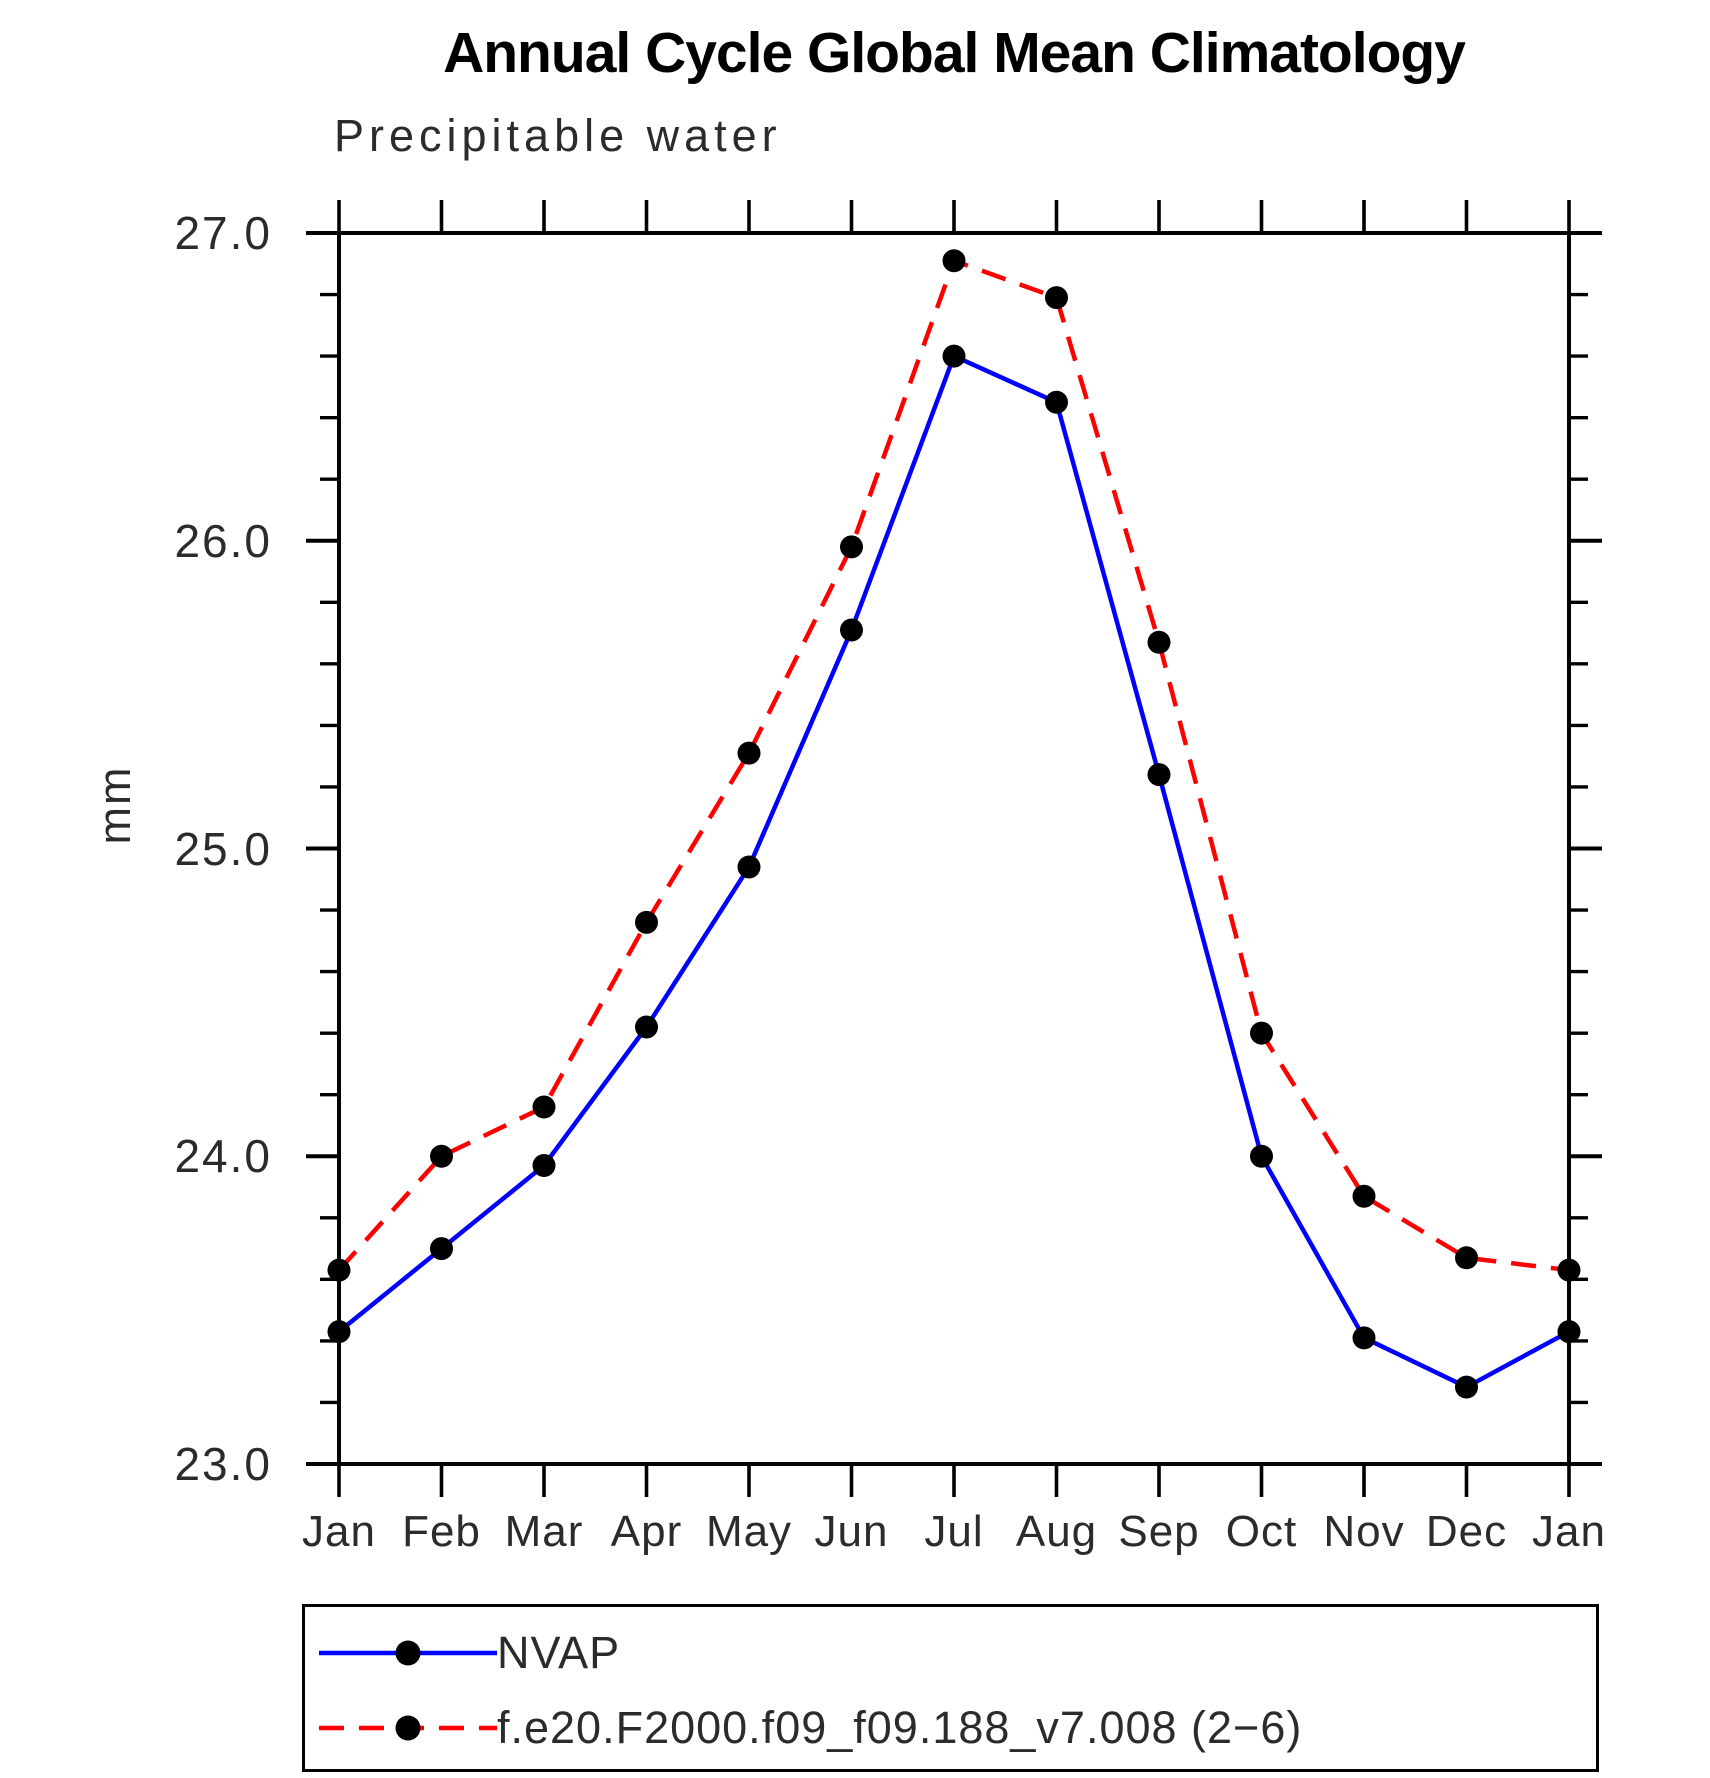 The width and height of the screenshot is (1710, 1778). I want to click on chart-title: Annual Cycle Global Mean Climatology, so click(954, 53).